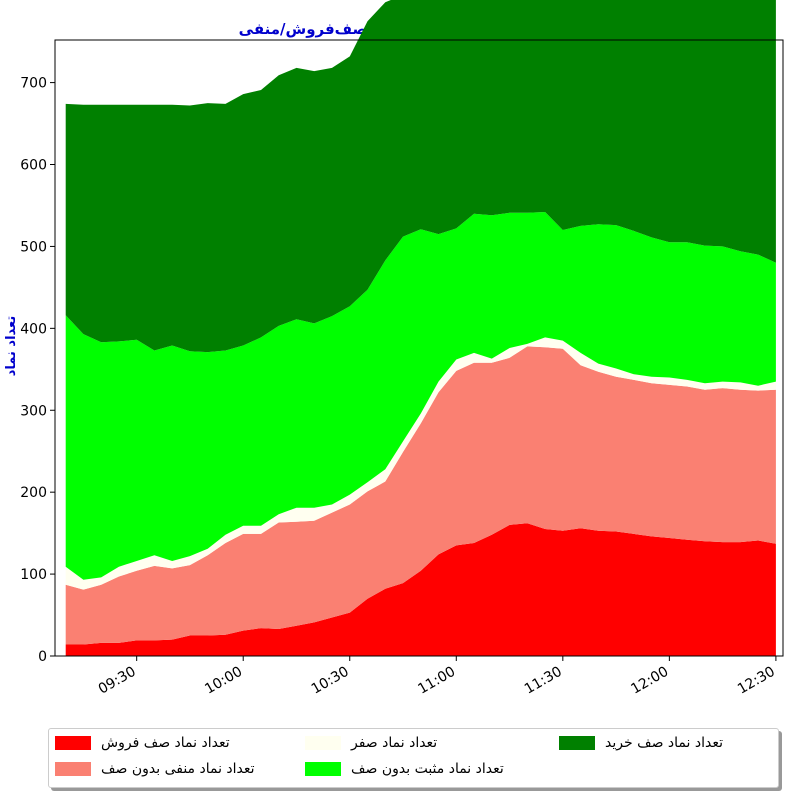  What do you see at coordinates (37, 370) in the screenshot?
I see `y-axis-ticks: 0 100 200 300 400 500 600 700` at bounding box center [37, 370].